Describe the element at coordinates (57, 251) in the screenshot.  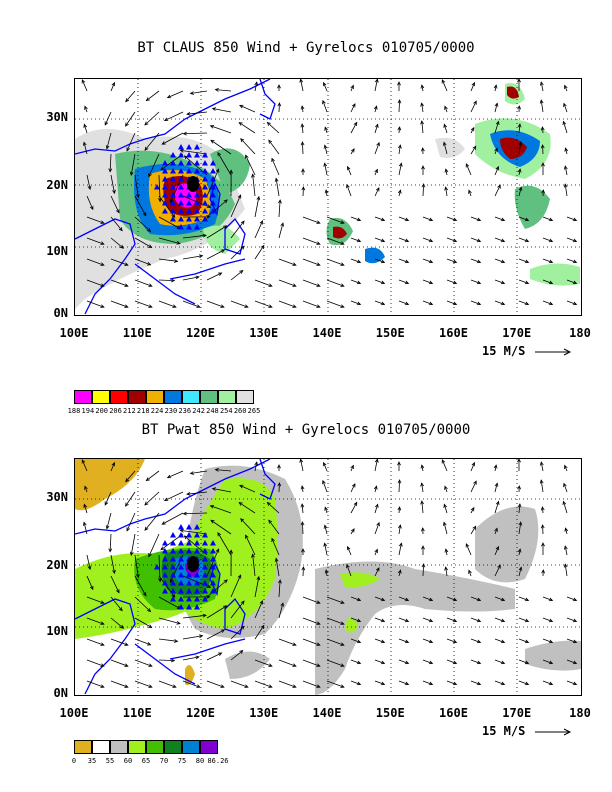
I see `p1-ytick-10n: 10N` at that location.